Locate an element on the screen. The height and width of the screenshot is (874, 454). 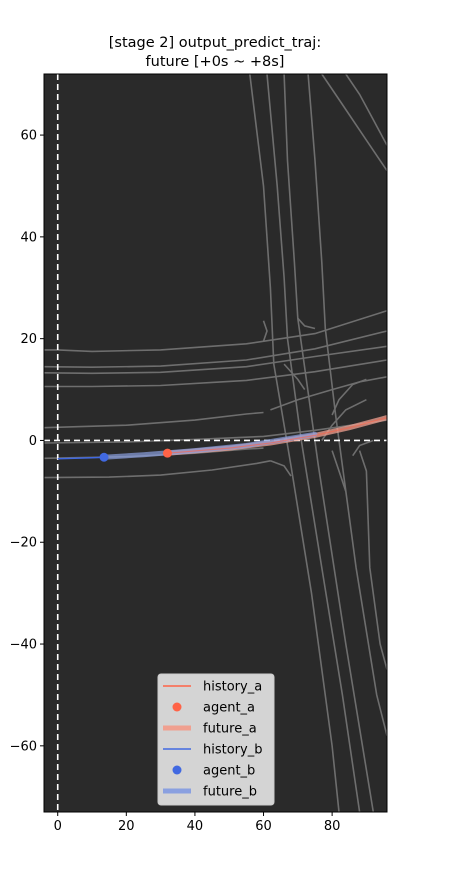
legend-swatch-agent-a is located at coordinates (177, 707).